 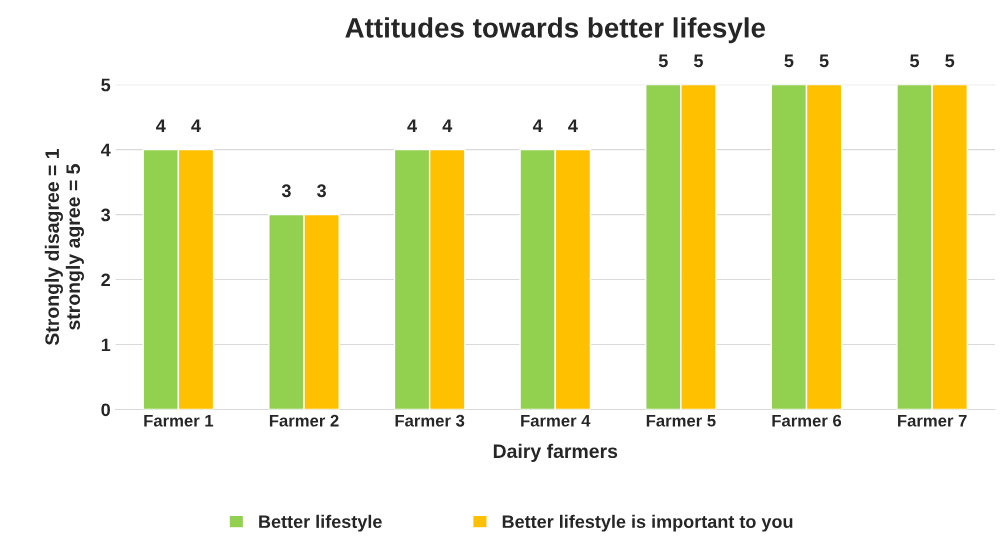 What do you see at coordinates (555, 452) in the screenshot?
I see `x-axis-title: Dairy farmers` at bounding box center [555, 452].